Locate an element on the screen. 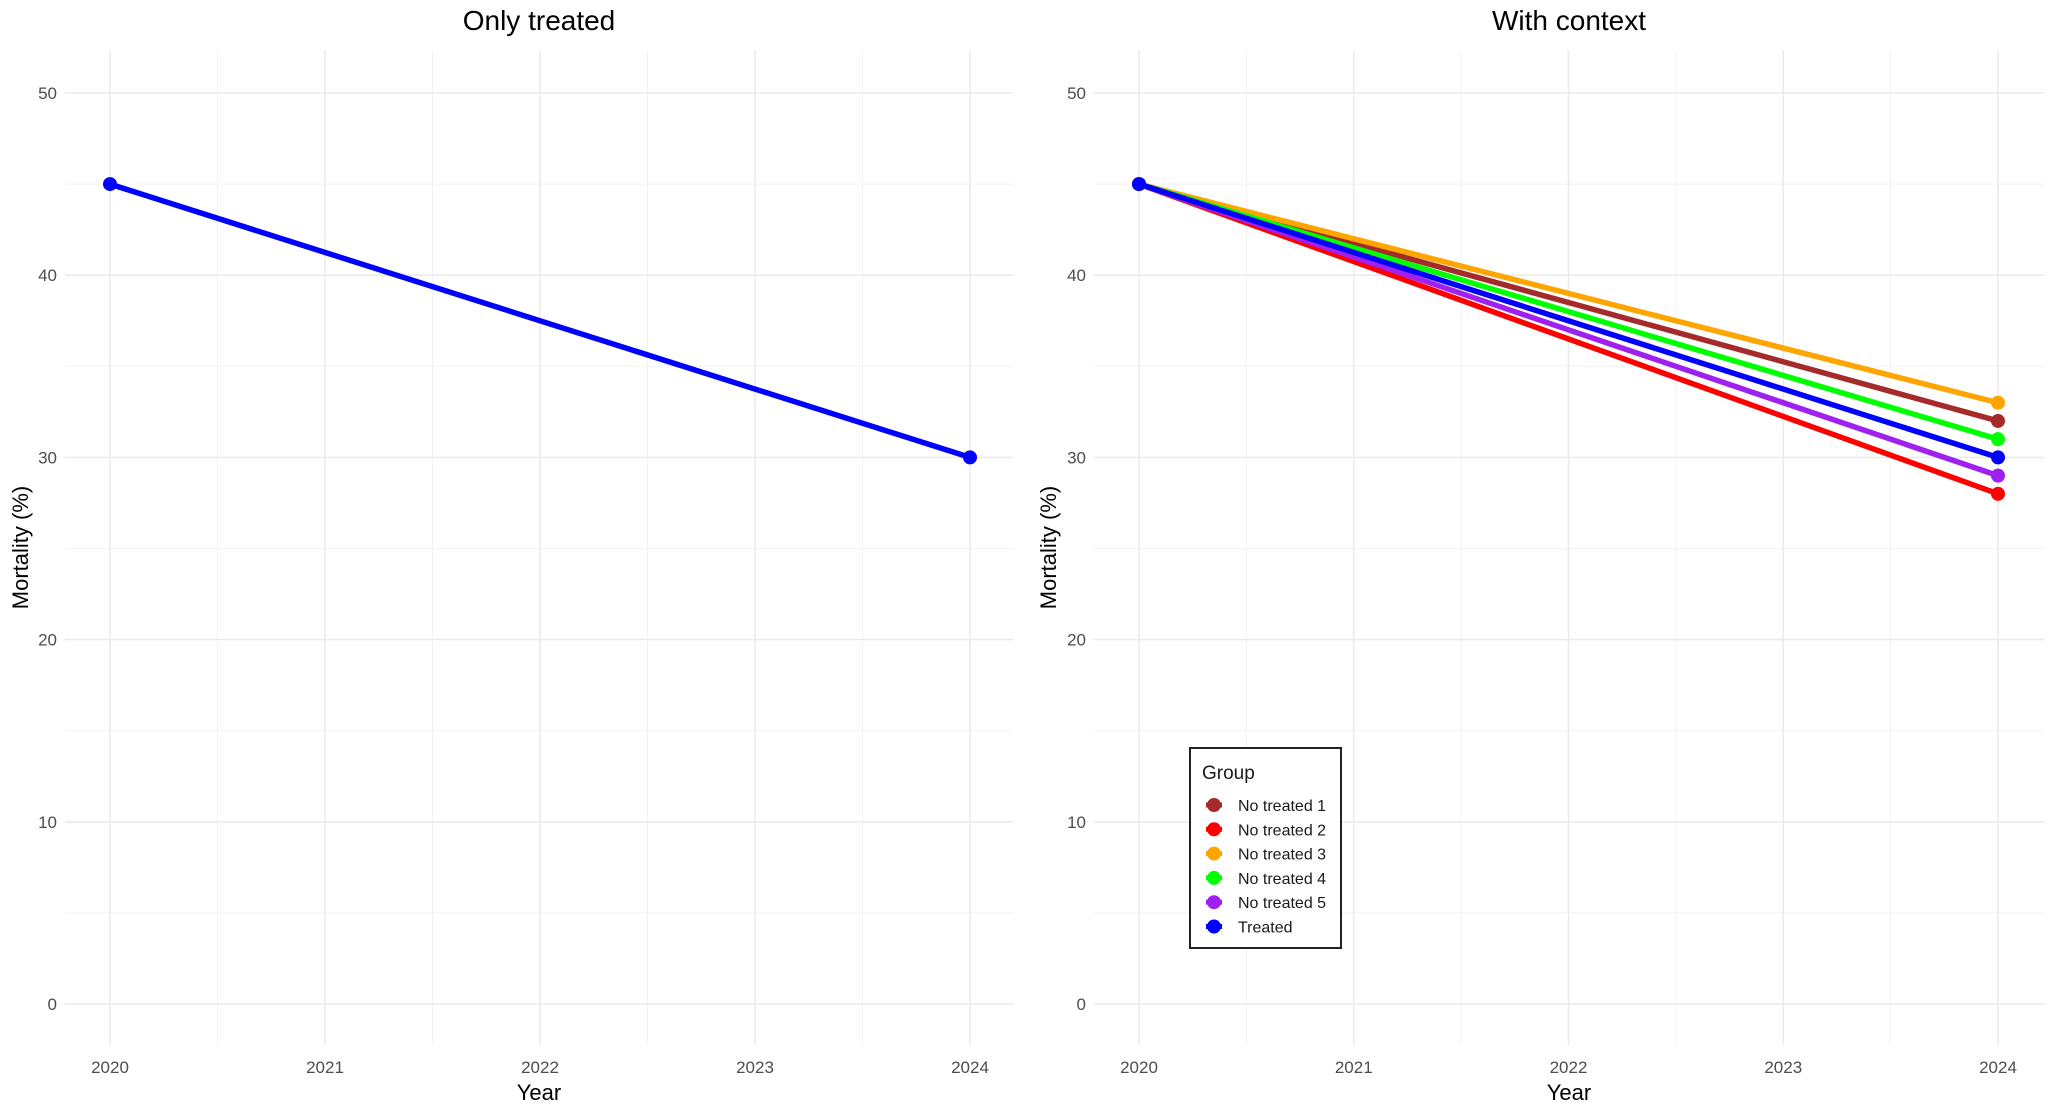 The height and width of the screenshot is (1112, 2048). legend-label: No treated 4 is located at coordinates (1282, 879).